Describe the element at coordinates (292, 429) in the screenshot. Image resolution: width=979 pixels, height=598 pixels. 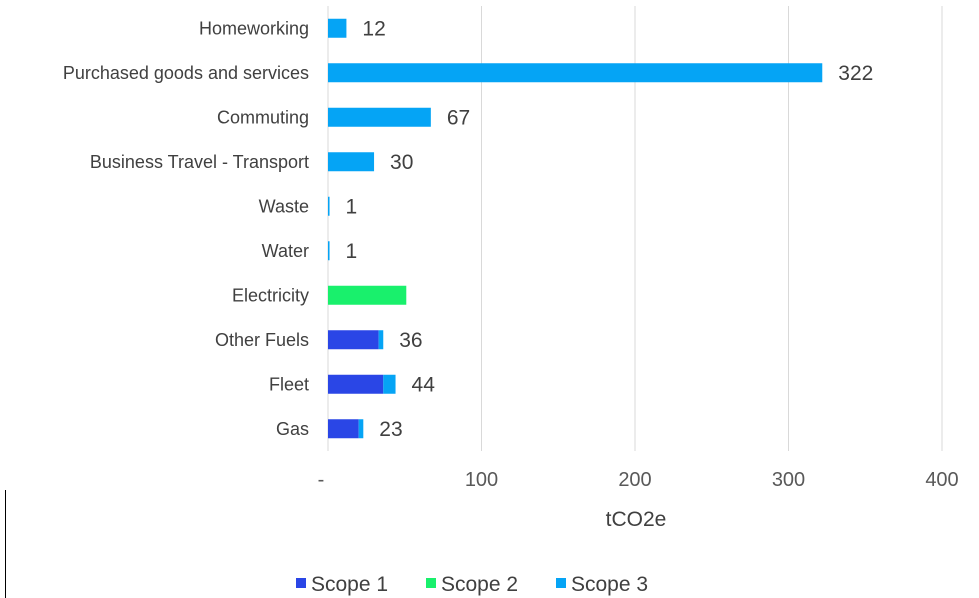
I see `category-label: Gas` at that location.